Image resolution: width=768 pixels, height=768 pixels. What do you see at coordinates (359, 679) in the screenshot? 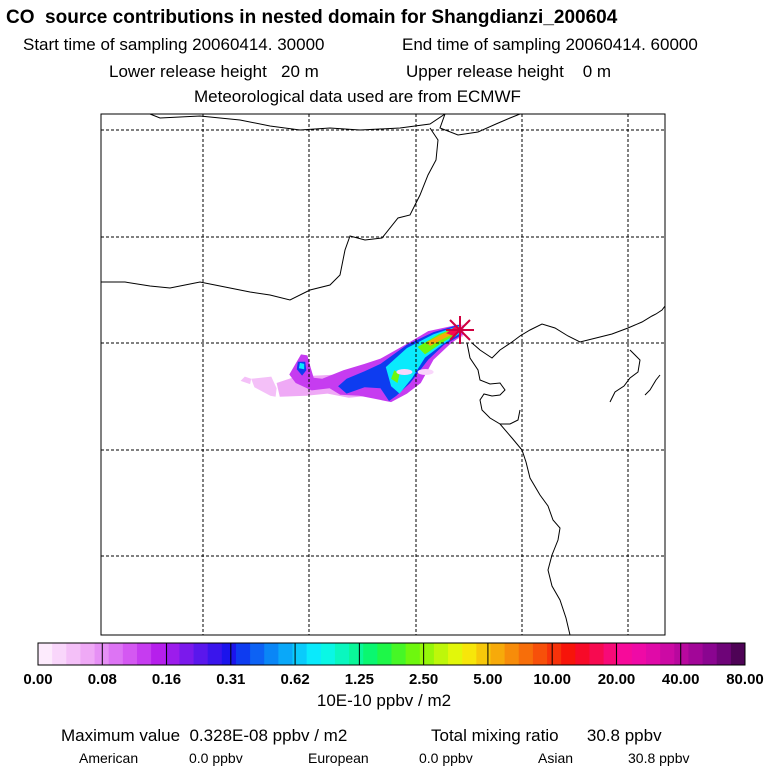
I see `colorbar-tick-label: 1.25` at bounding box center [359, 679].